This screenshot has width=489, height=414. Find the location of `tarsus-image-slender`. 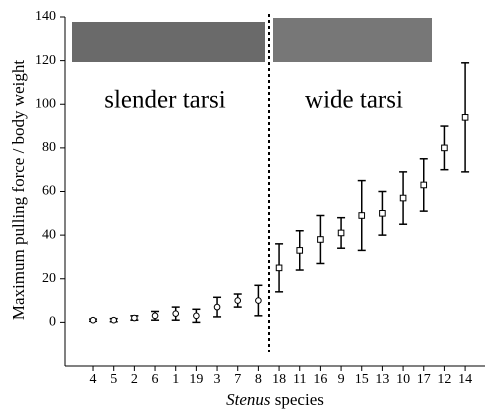

tarsus-image-slender is located at coordinates (168, 42).